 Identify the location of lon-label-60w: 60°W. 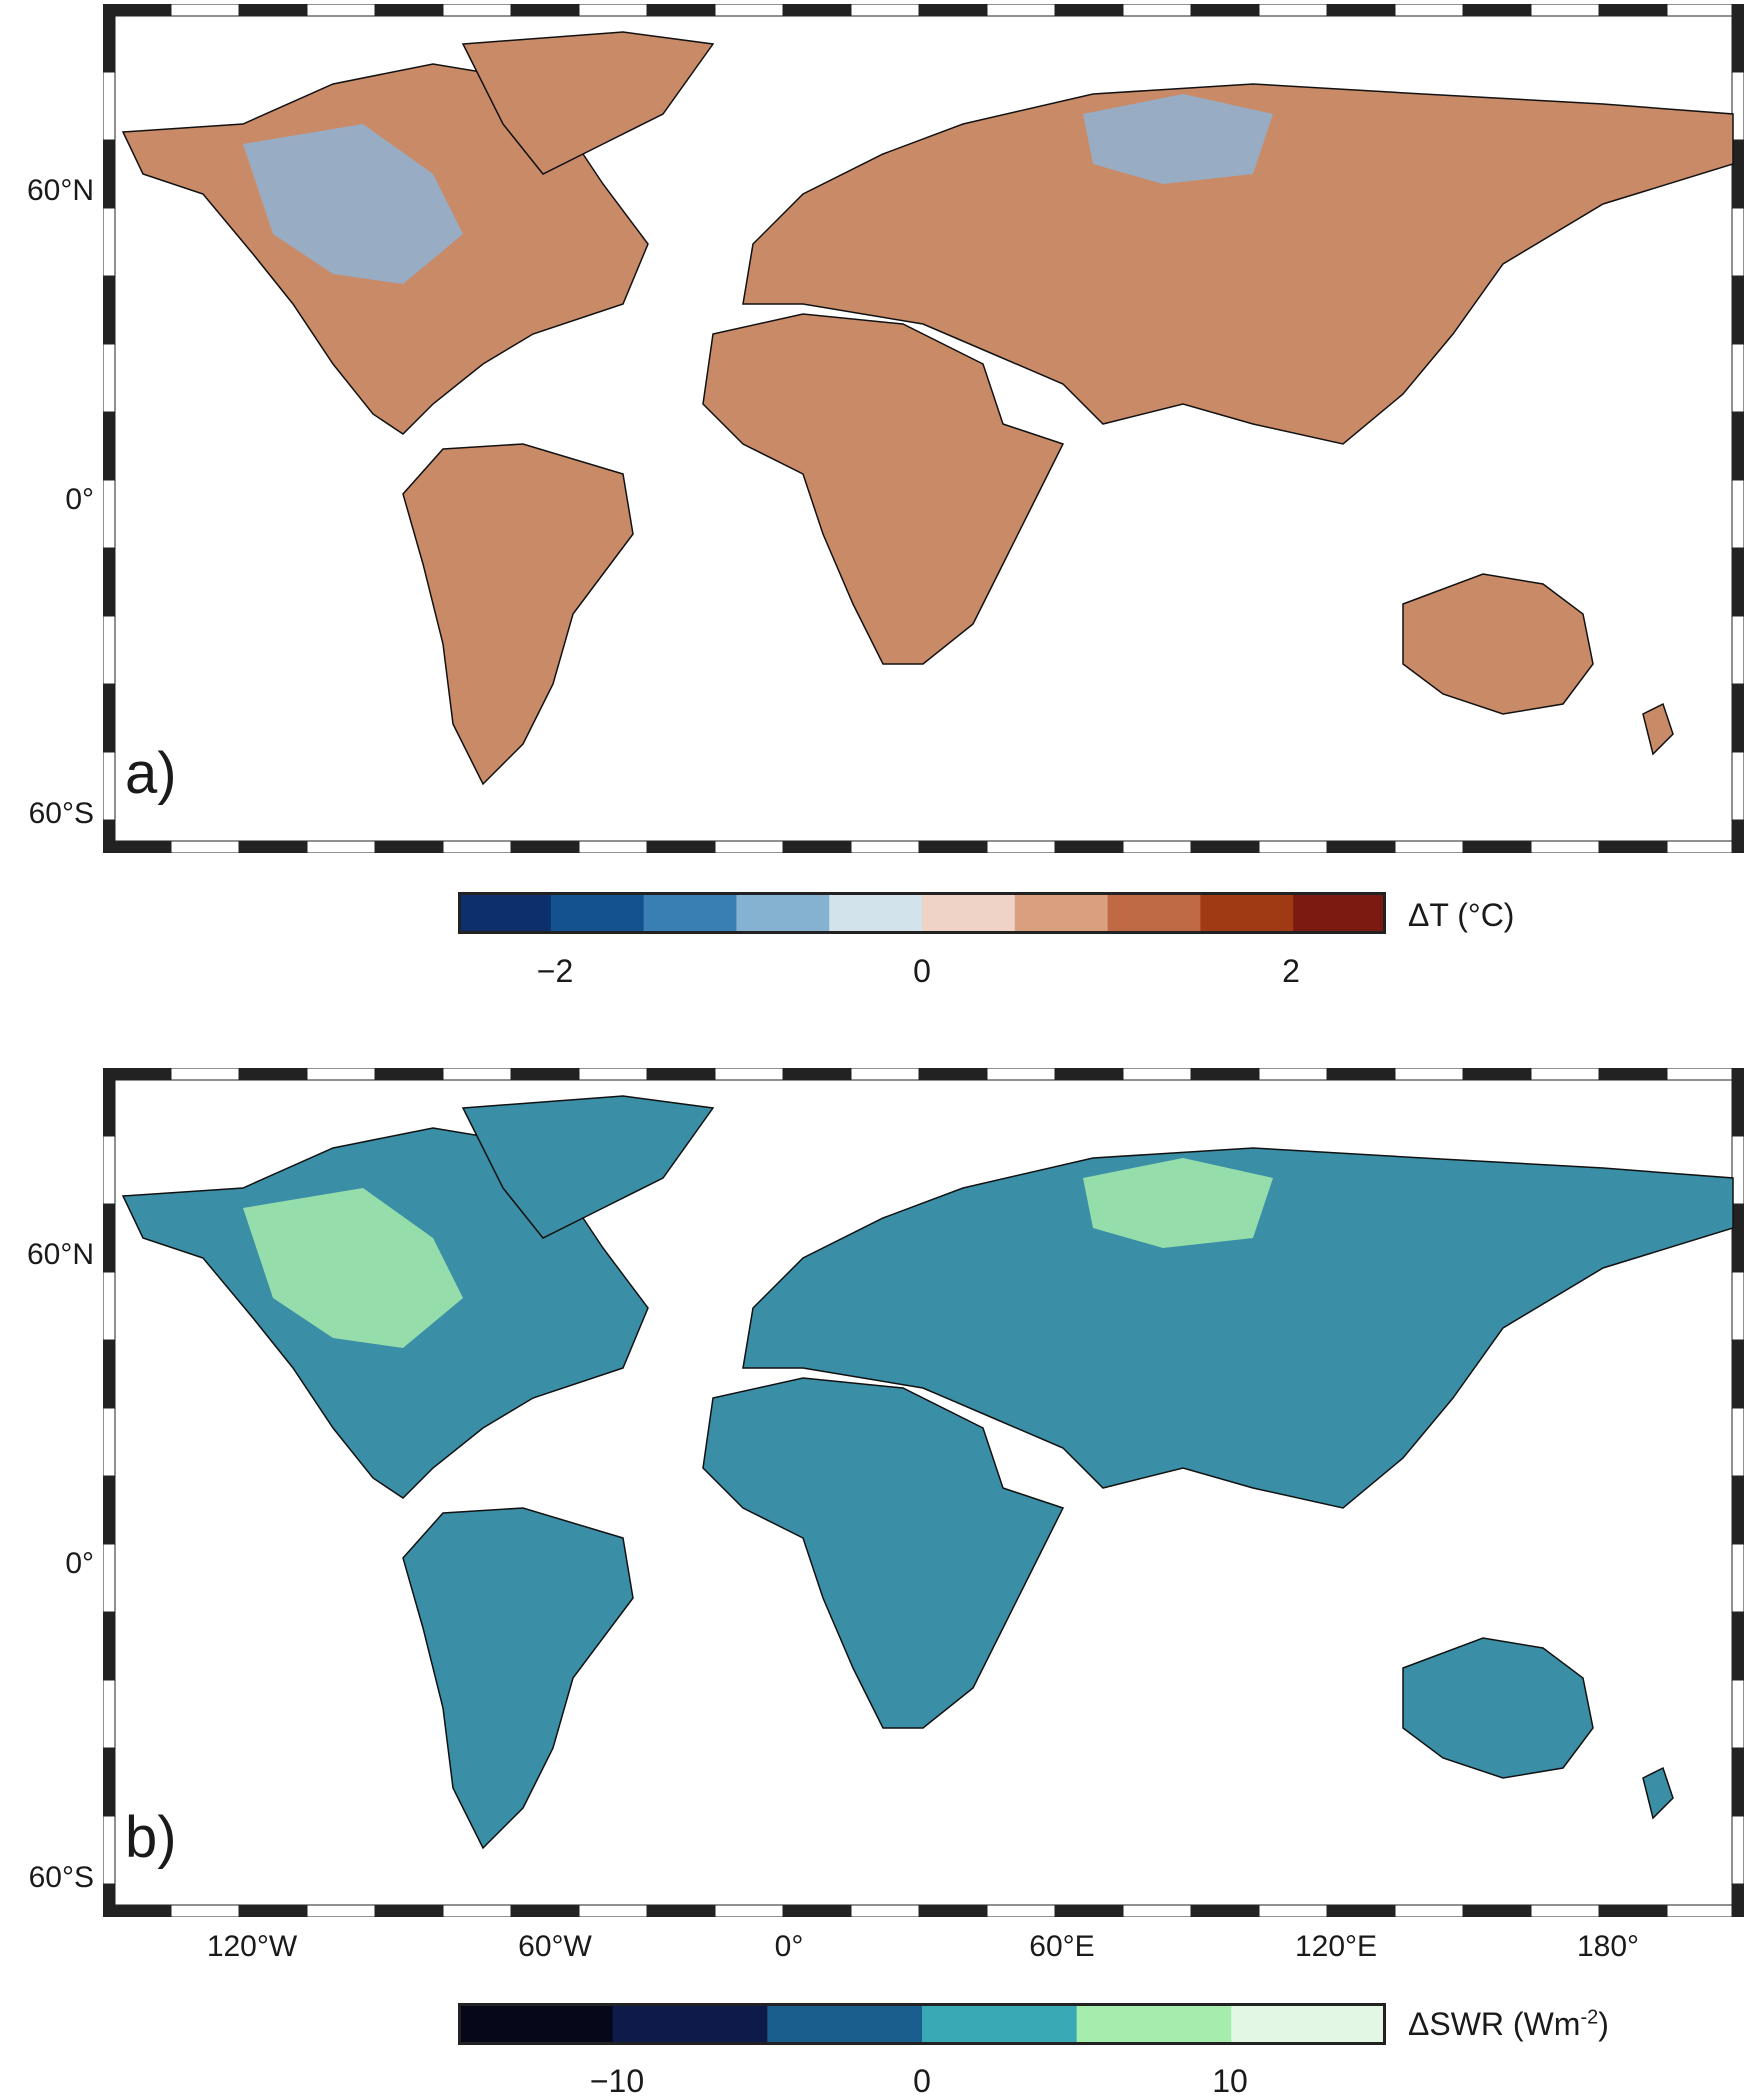
(555, 1946).